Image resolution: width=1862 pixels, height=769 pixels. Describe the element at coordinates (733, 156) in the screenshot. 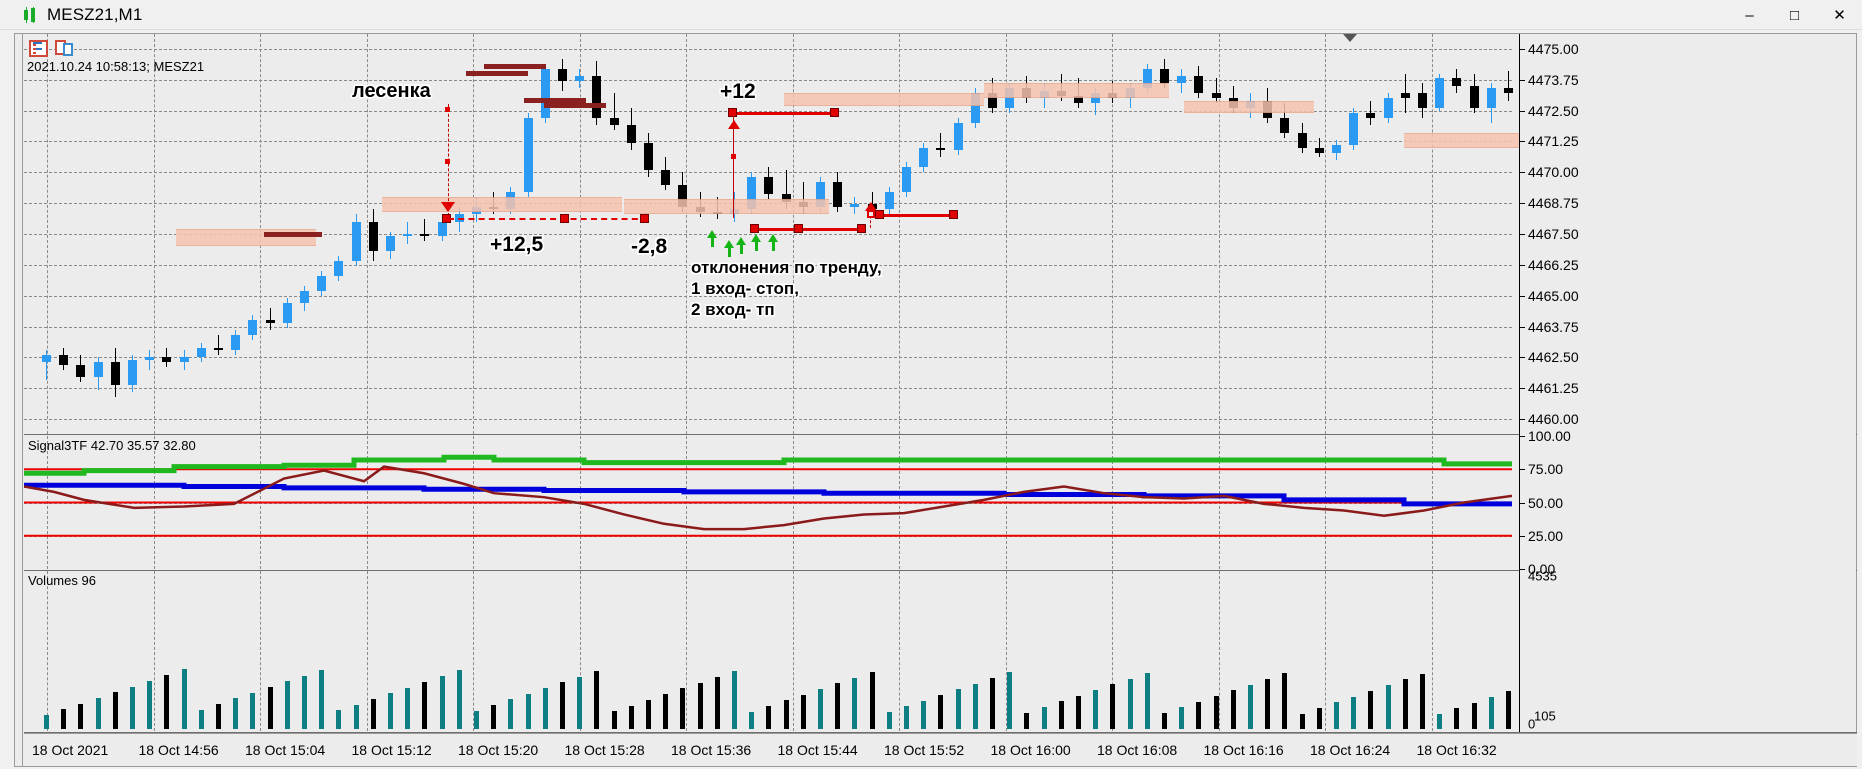

I see `trade-point` at that location.